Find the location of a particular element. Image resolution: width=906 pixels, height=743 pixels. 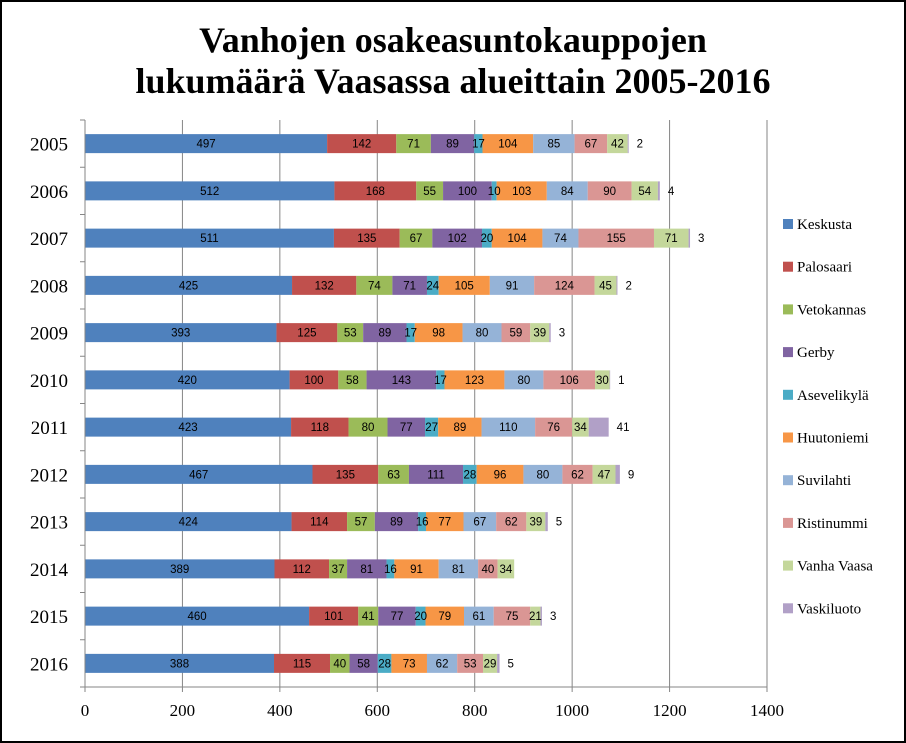

data-label: 29 is located at coordinates (490, 664).